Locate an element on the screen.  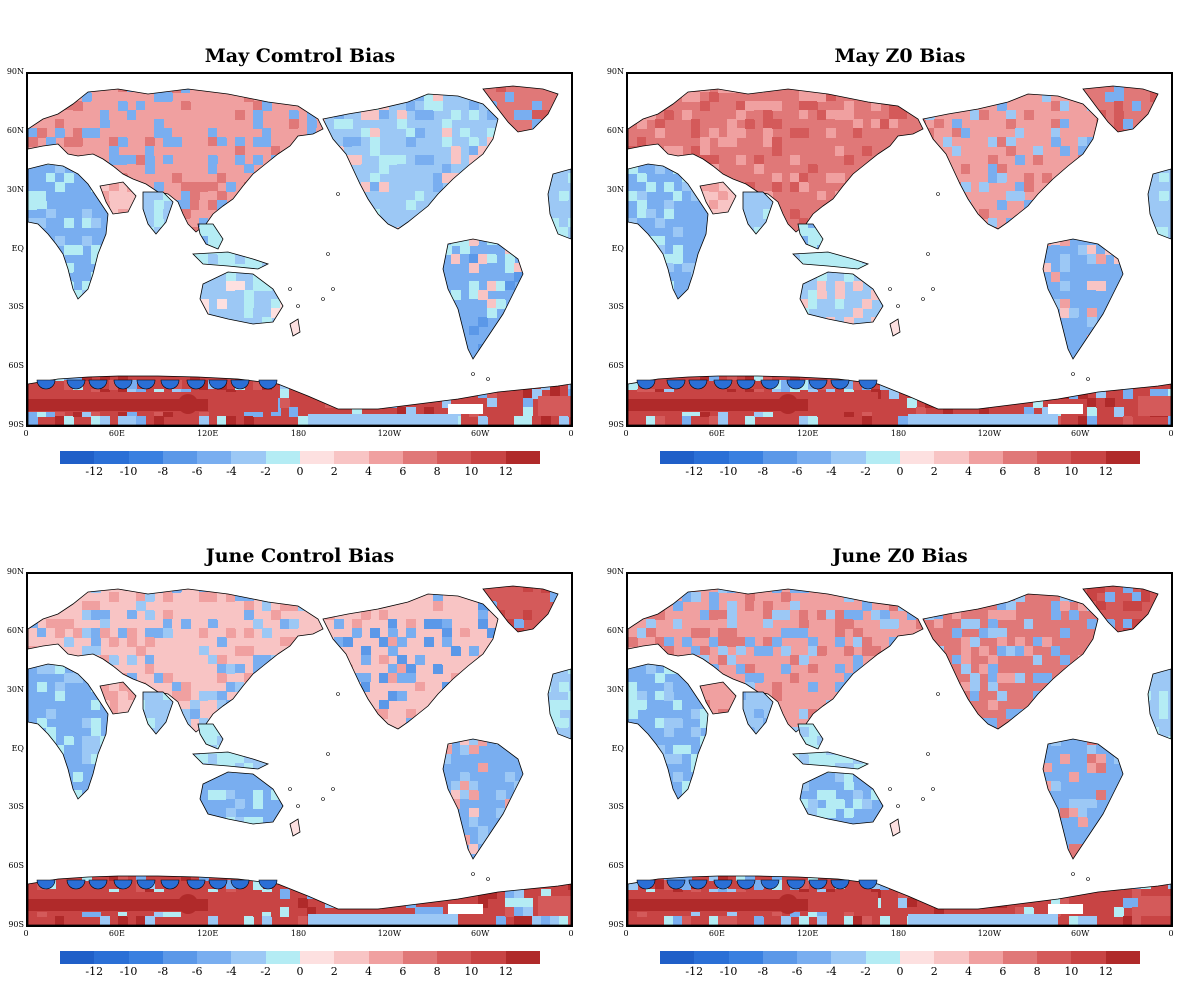
panel-title: May Z0 Bias is located at coordinates (900, 56).